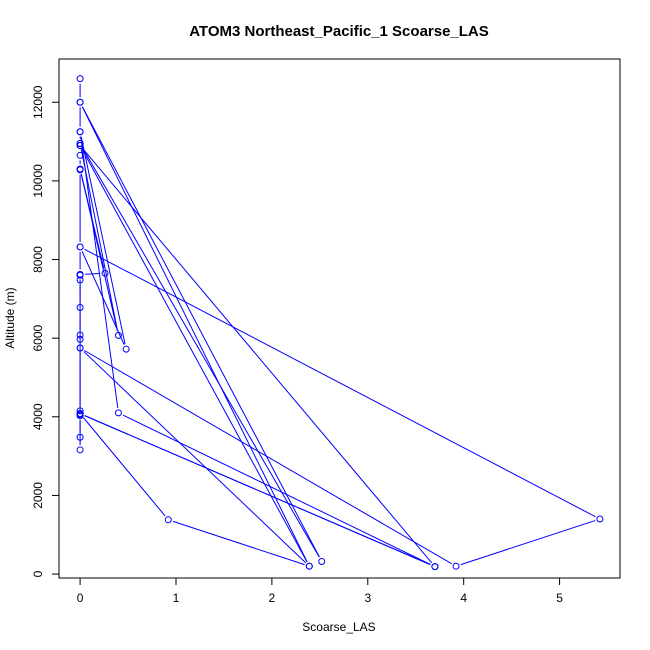 The height and width of the screenshot is (650, 650). Describe the element at coordinates (38, 495) in the screenshot. I see `y-tick-label: 2000` at that location.